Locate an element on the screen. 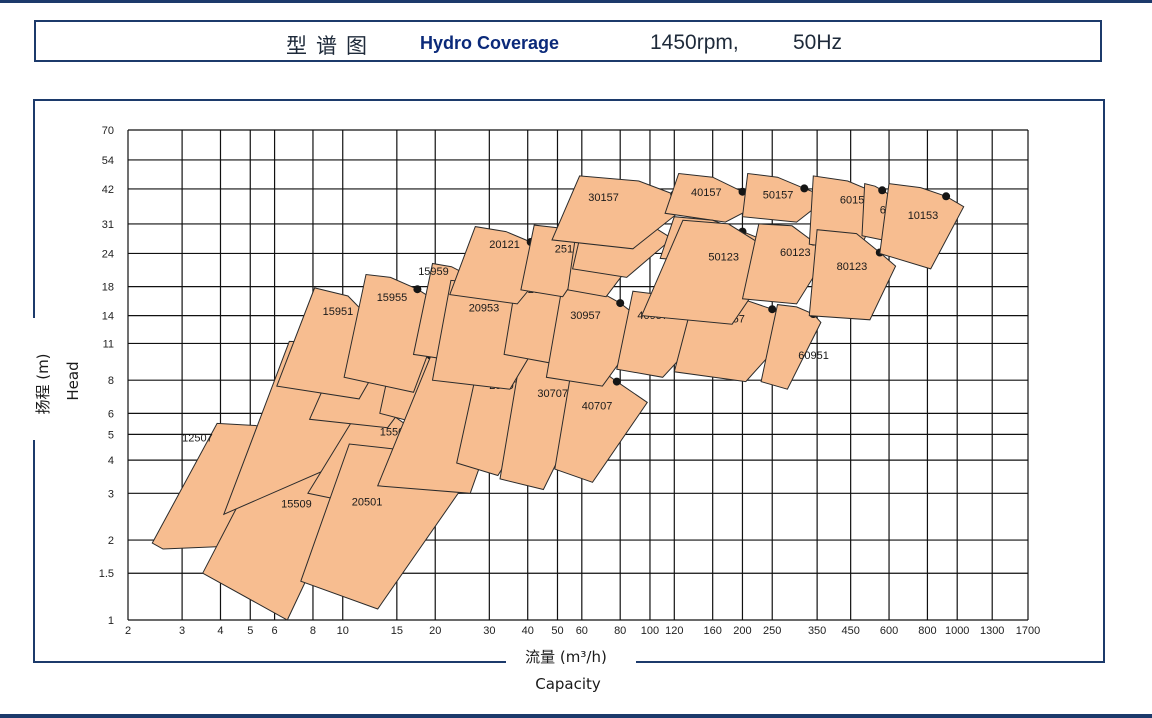  x-tick-label-21: 600 is located at coordinates (889, 631).